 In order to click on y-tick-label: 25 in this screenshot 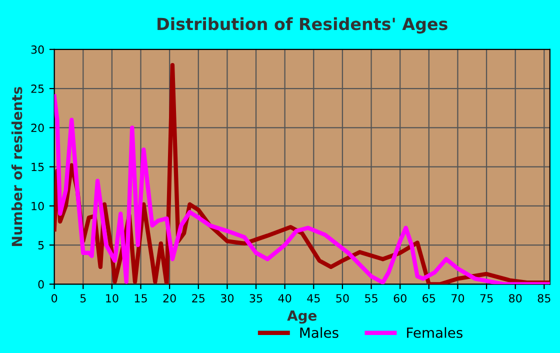, I will do `click(37, 88)`.